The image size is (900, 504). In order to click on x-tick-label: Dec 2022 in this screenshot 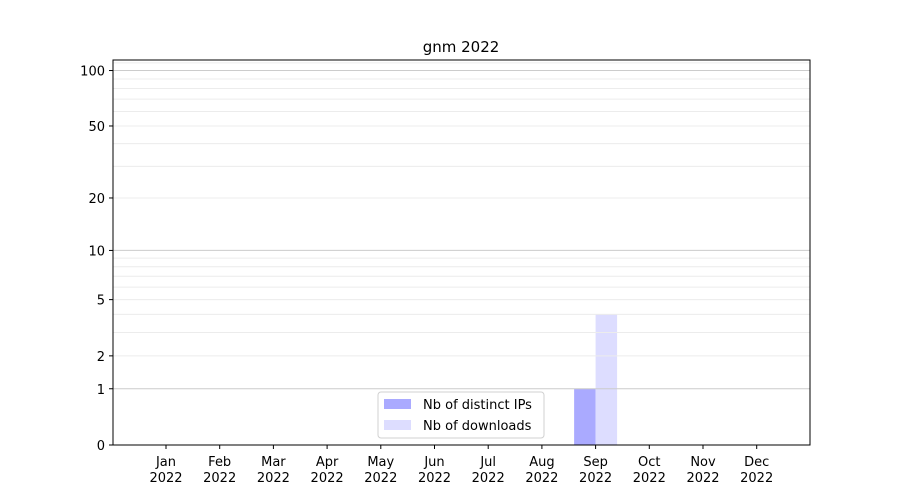, I will do `click(756, 470)`.